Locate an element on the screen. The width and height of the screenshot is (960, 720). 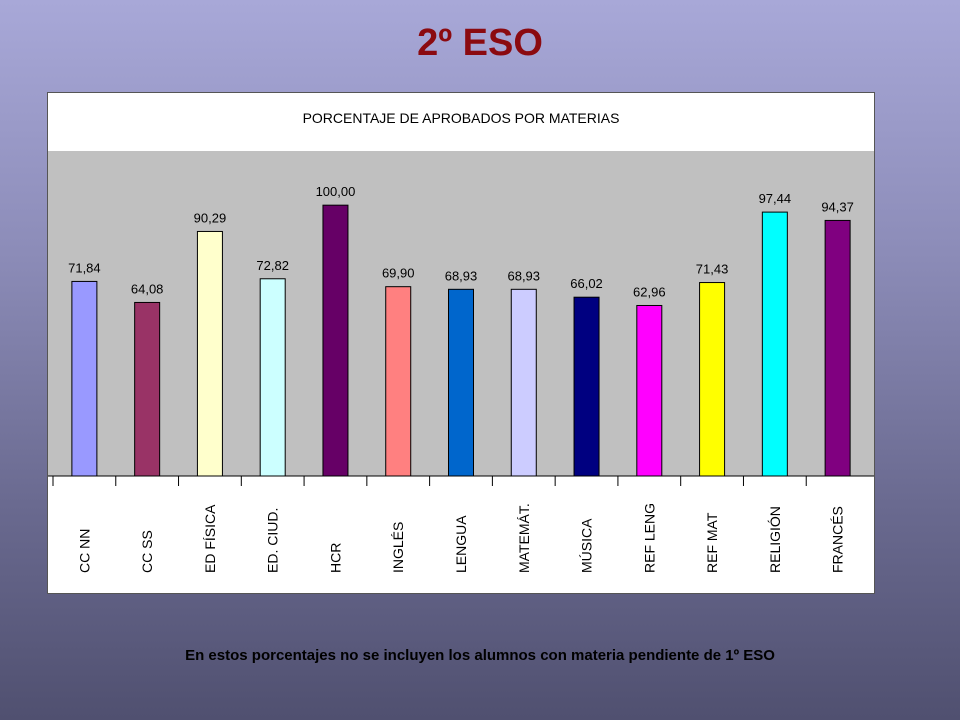
category-label-lengua: LENGUA is located at coordinates (461, 544).